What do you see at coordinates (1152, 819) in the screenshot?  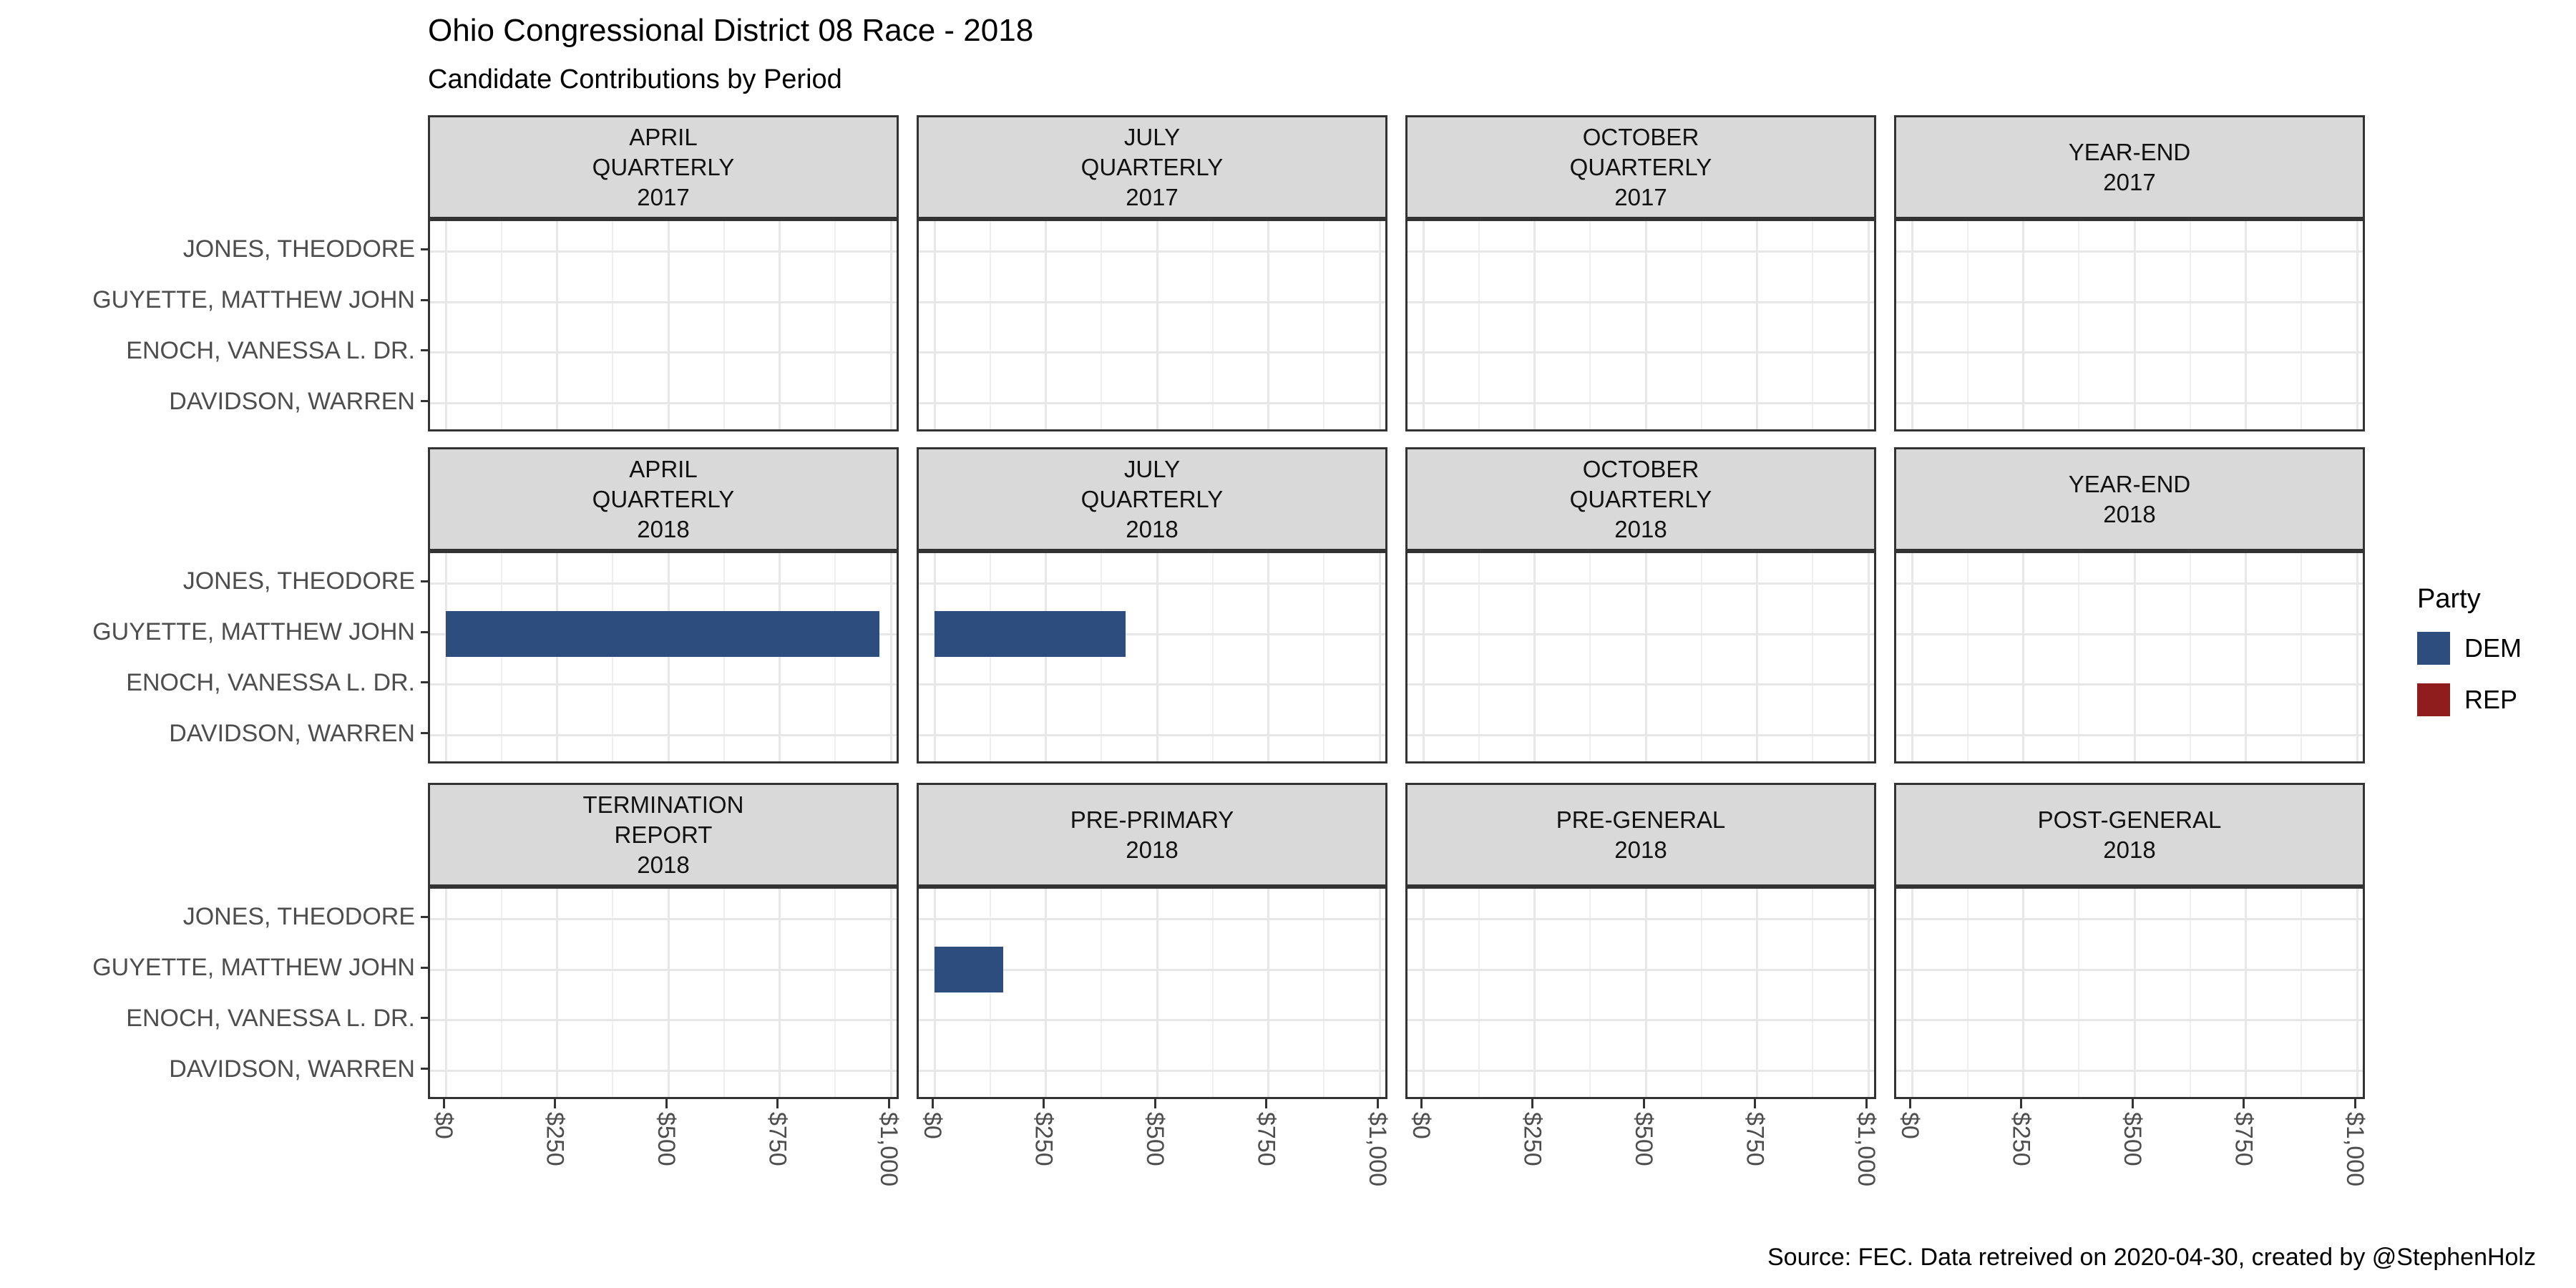 I see `facet-strip-label-line: PRE-PRIMARY` at bounding box center [1152, 819].